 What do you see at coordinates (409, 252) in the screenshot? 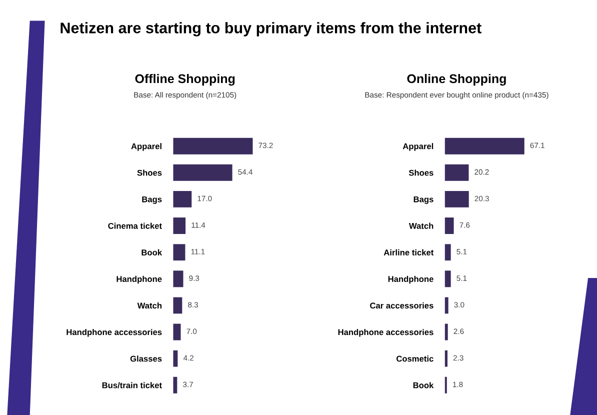
I see `y-tick-label: Airline ticket` at bounding box center [409, 252].